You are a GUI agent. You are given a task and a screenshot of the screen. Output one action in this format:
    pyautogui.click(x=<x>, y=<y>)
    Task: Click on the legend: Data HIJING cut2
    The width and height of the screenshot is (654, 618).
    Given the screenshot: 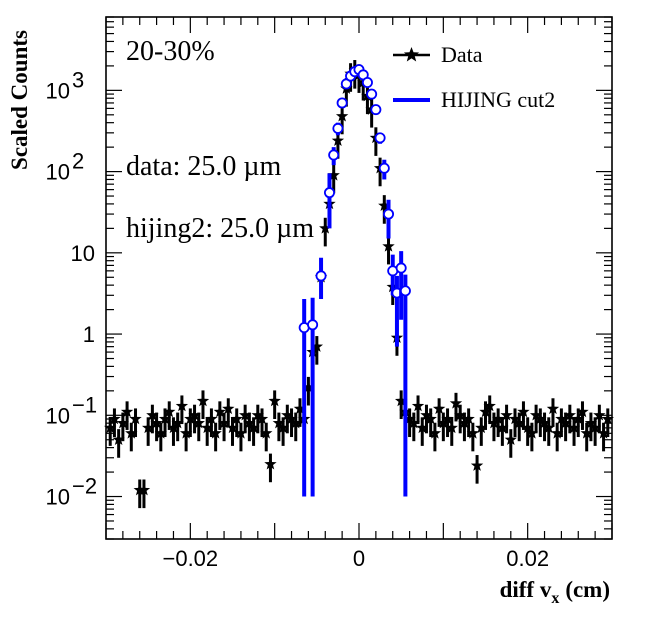 What is the action you would take?
    pyautogui.click(x=474, y=77)
    